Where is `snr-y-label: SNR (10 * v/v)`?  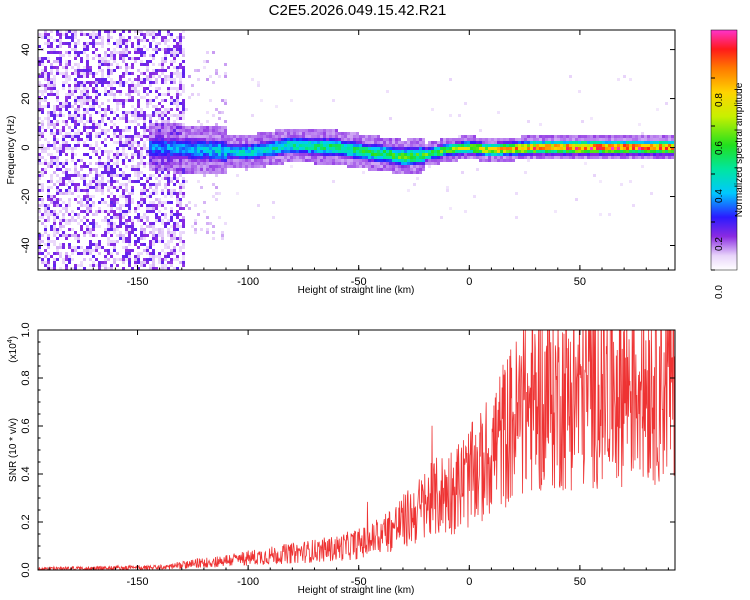 snr-y-label: SNR (10 * v/v) is located at coordinates (13, 450).